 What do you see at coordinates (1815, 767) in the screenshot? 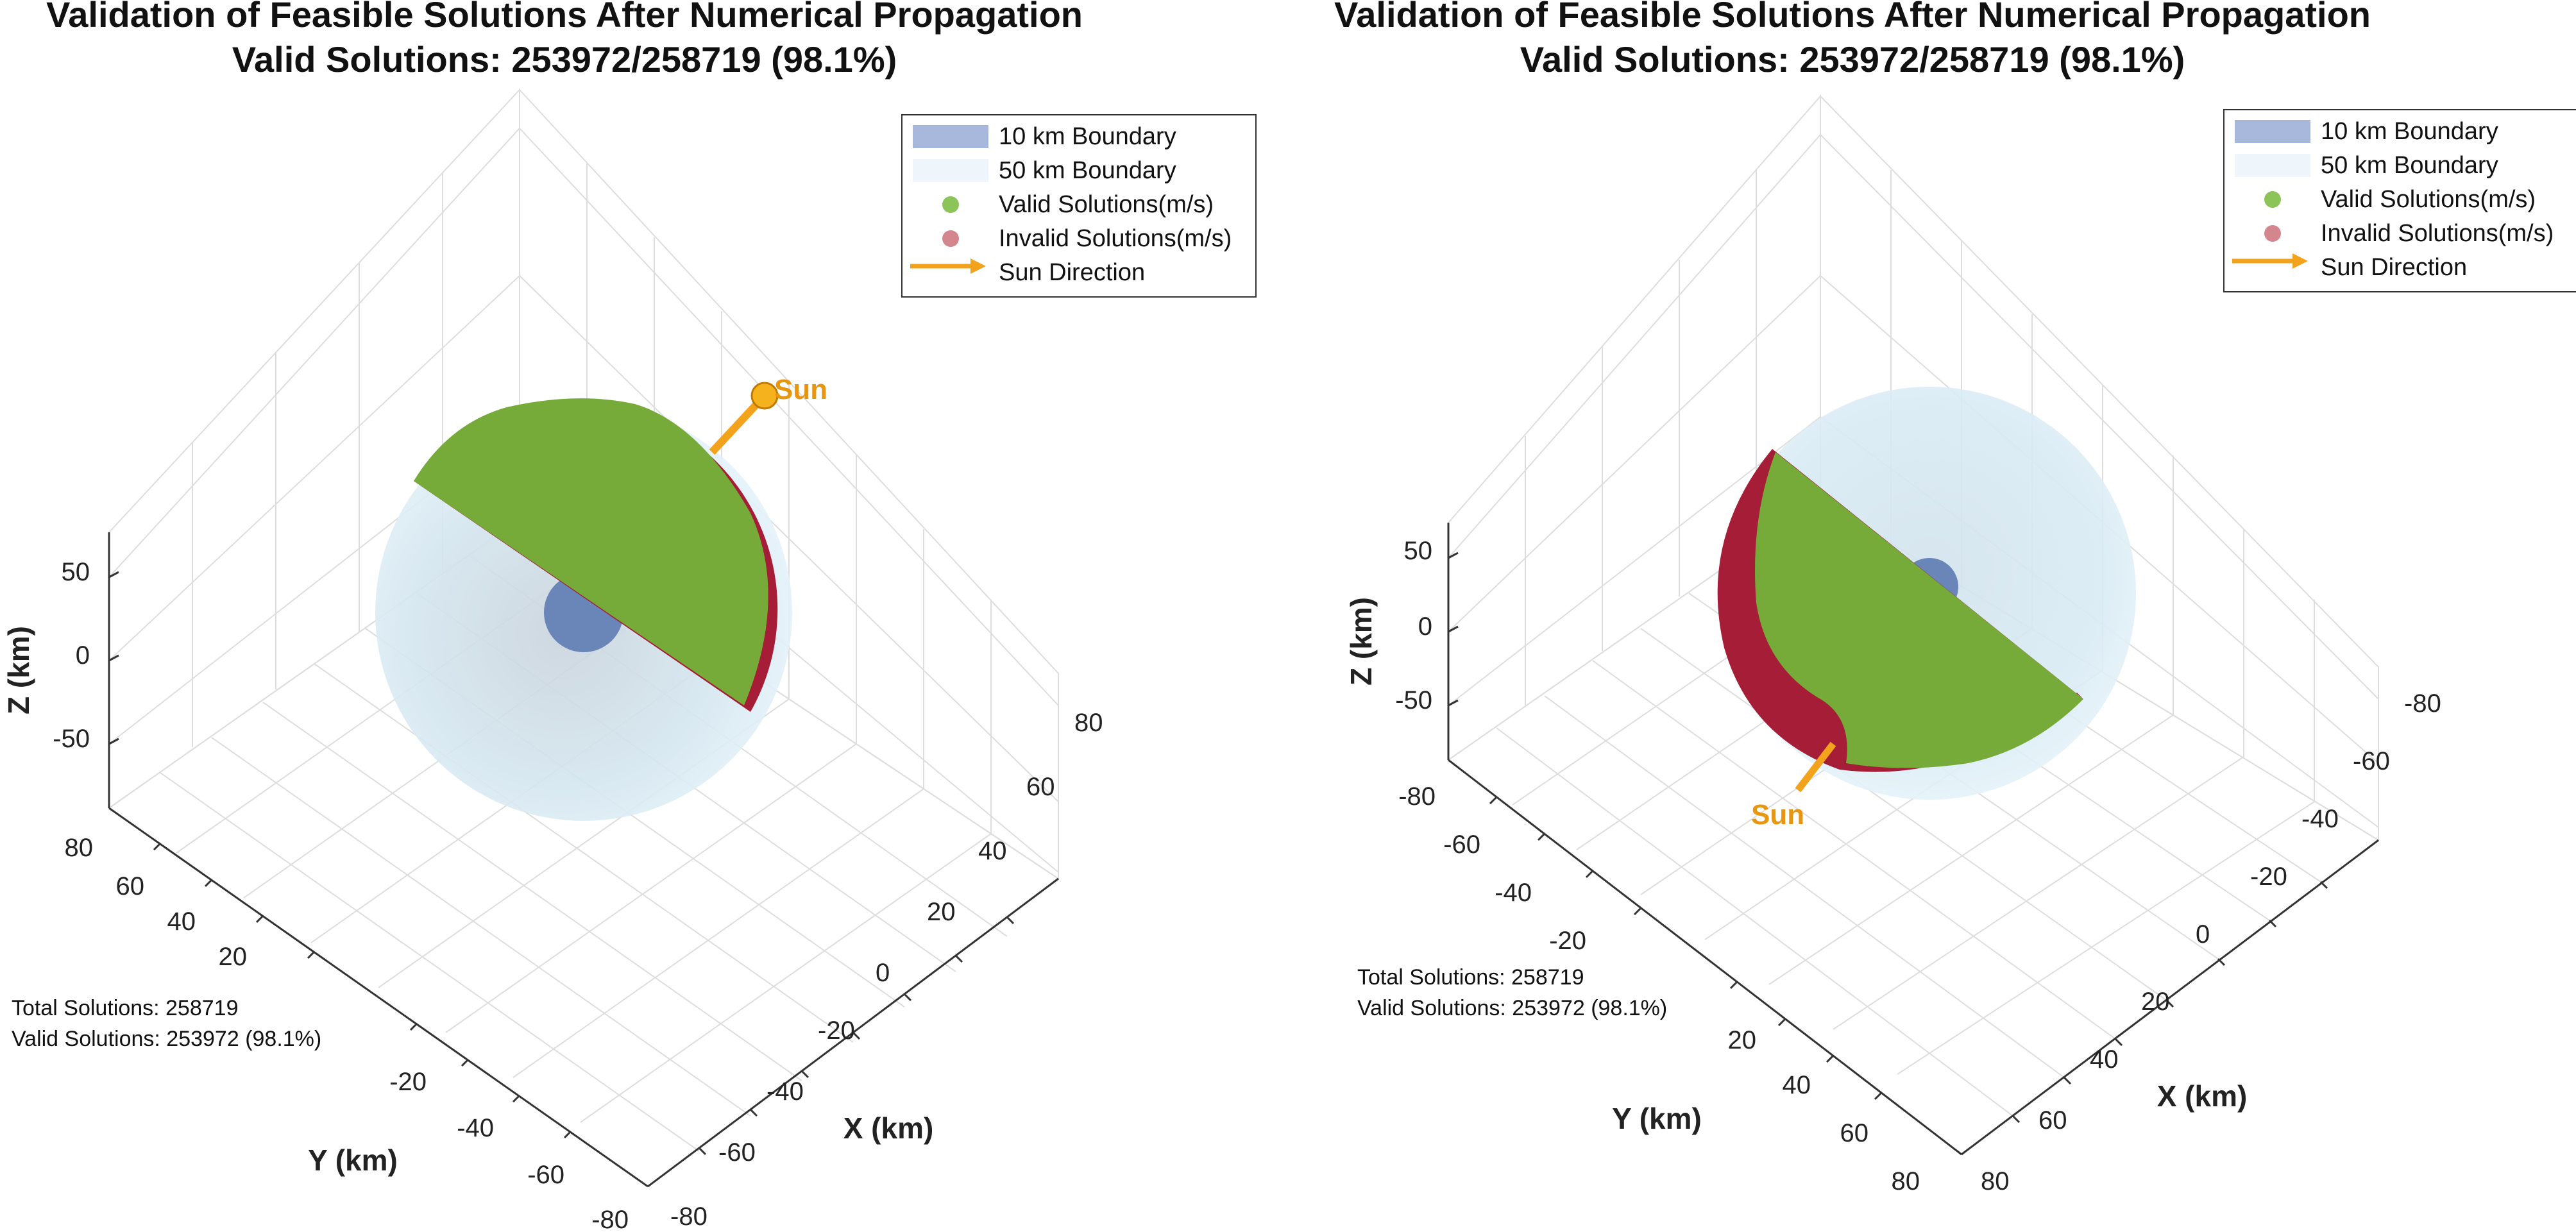
I see `sun-direction-line` at bounding box center [1815, 767].